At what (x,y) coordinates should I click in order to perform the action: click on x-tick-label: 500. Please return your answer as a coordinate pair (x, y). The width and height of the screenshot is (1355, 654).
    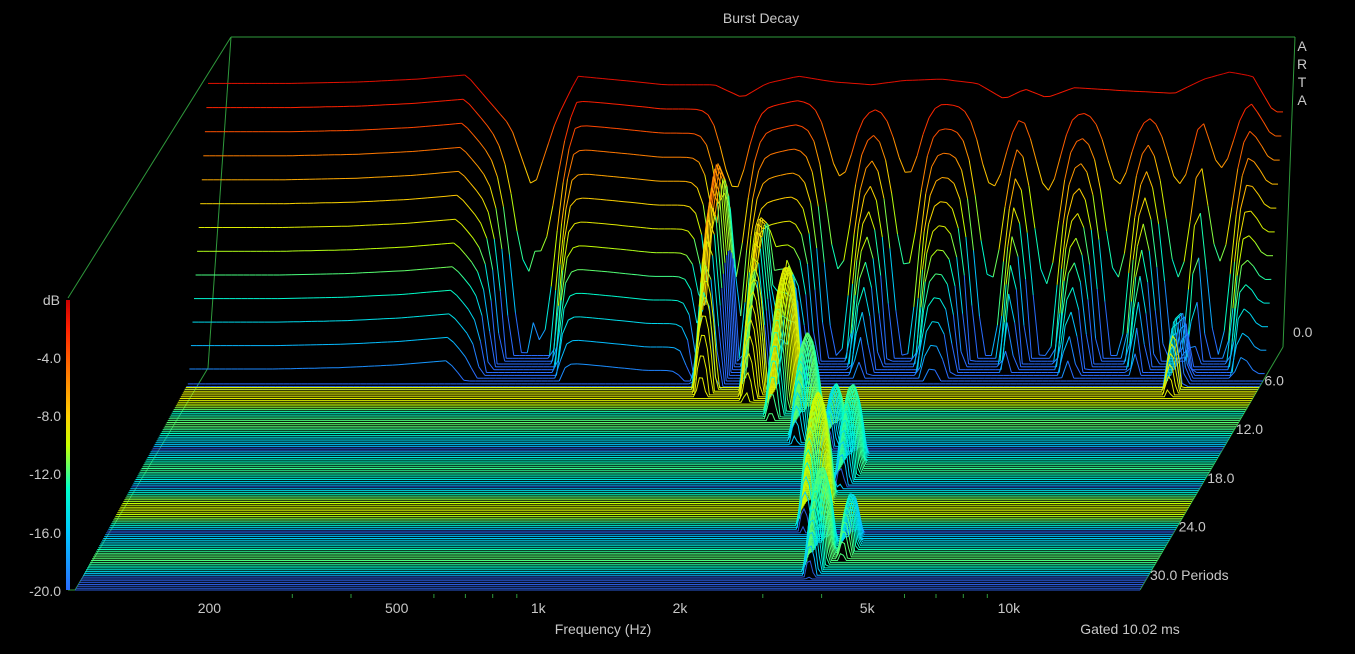
    Looking at the image, I should click on (397, 608).